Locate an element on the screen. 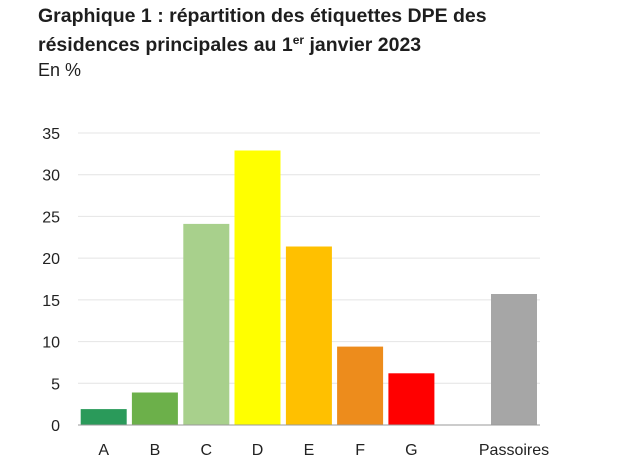 The height and width of the screenshot is (465, 620). bar-e is located at coordinates (308, 335).